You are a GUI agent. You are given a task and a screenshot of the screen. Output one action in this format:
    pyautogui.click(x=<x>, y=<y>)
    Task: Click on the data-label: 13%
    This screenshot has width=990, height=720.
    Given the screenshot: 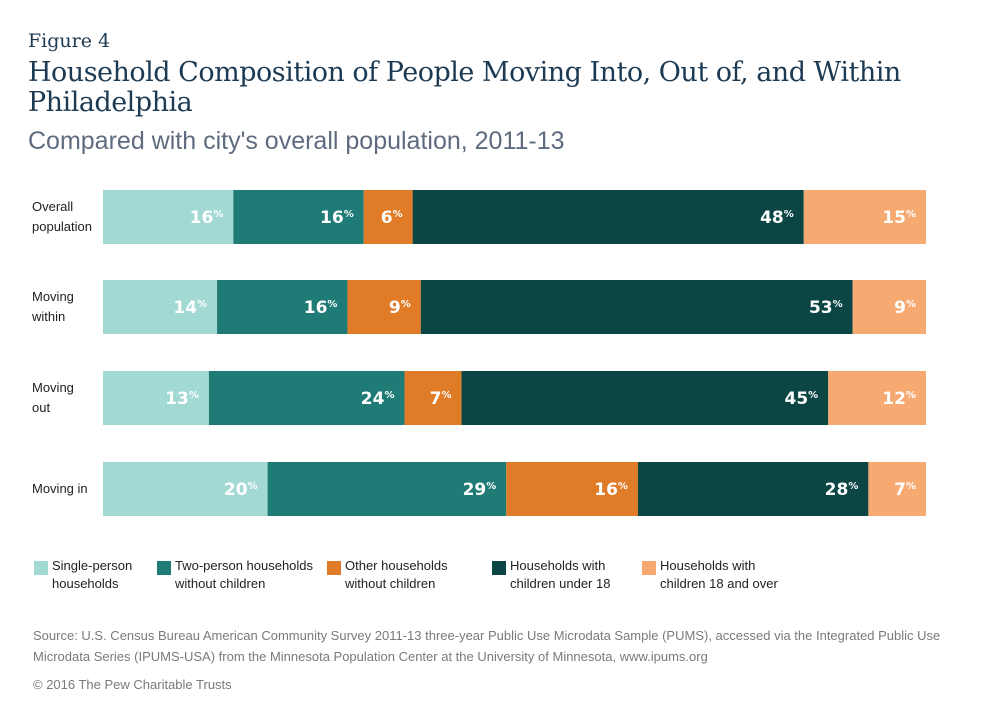 What is the action you would take?
    pyautogui.click(x=182, y=399)
    